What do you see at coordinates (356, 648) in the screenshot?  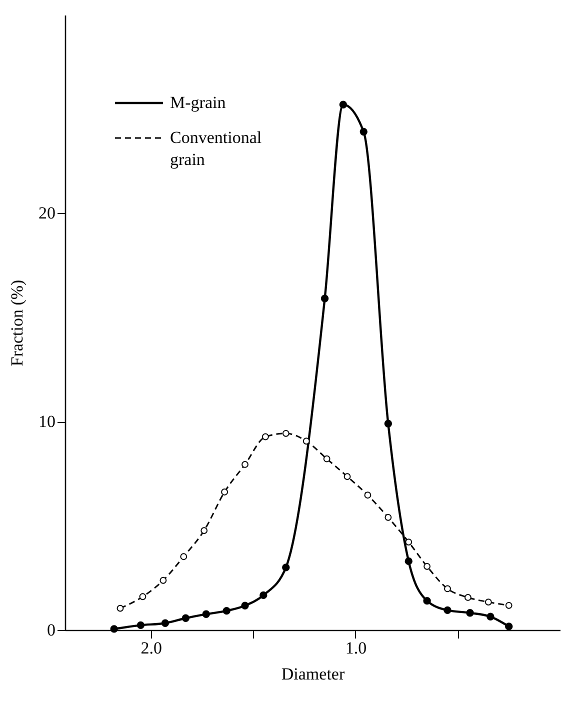 I see `x-tick-label: 1.0` at bounding box center [356, 648].